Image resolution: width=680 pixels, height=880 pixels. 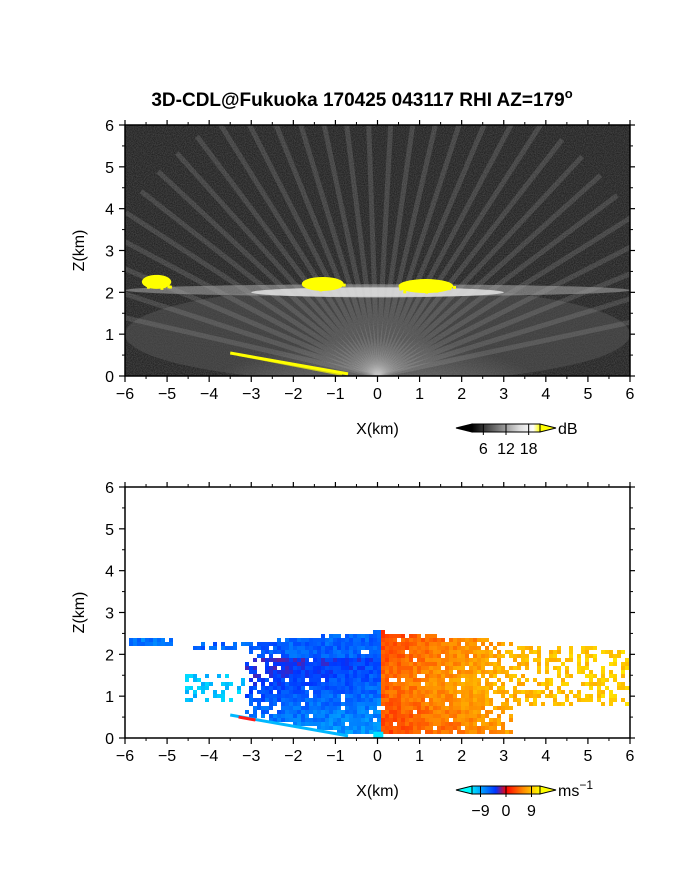 I want to click on y-tick-label: 2, so click(x=109, y=293).